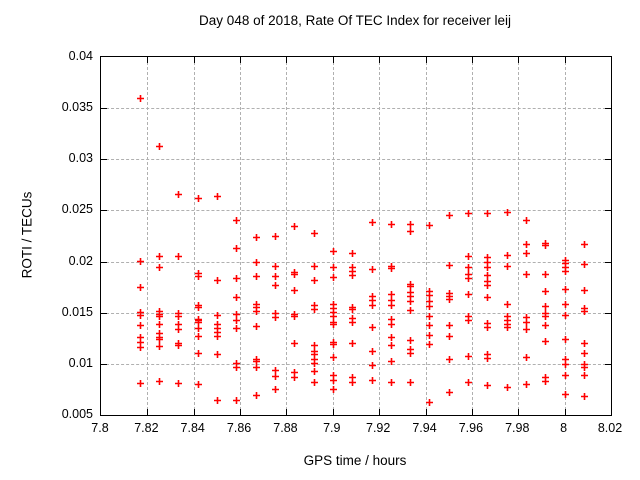 Image resolution: width=640 pixels, height=480 pixels. Describe the element at coordinates (471, 428) in the screenshot. I see `x-tick-label: 7.96` at that location.